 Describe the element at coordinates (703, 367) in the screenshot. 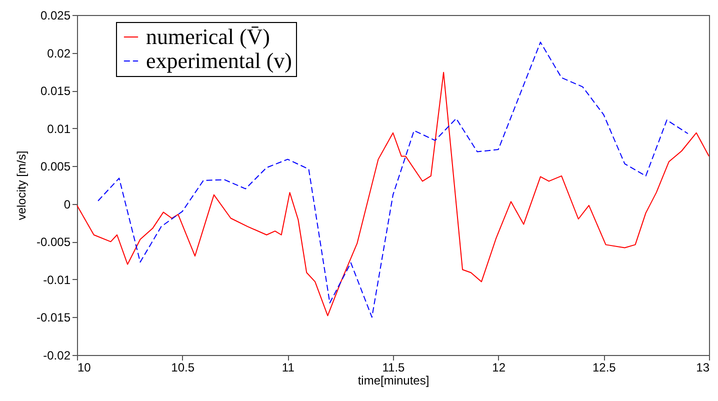

I see `x-tick-label: 13` at that location.